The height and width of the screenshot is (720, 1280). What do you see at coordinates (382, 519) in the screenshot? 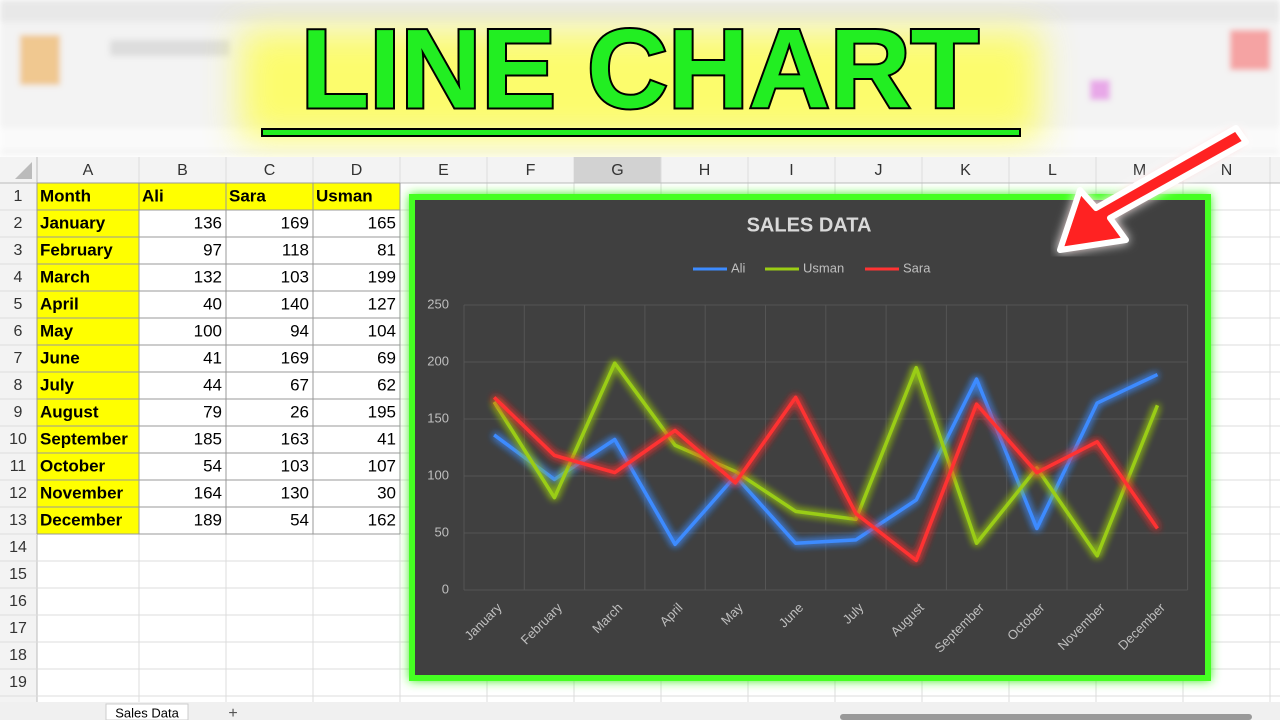
I see `cell: 162` at bounding box center [382, 519].